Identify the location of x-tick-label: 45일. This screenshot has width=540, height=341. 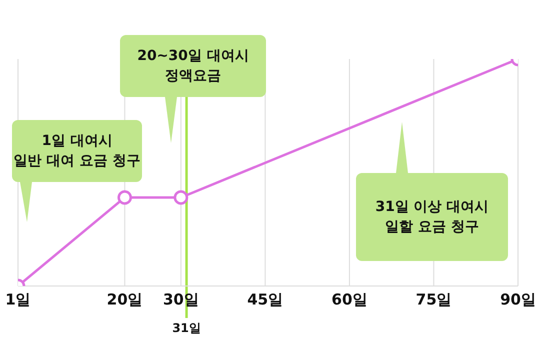
(265, 299).